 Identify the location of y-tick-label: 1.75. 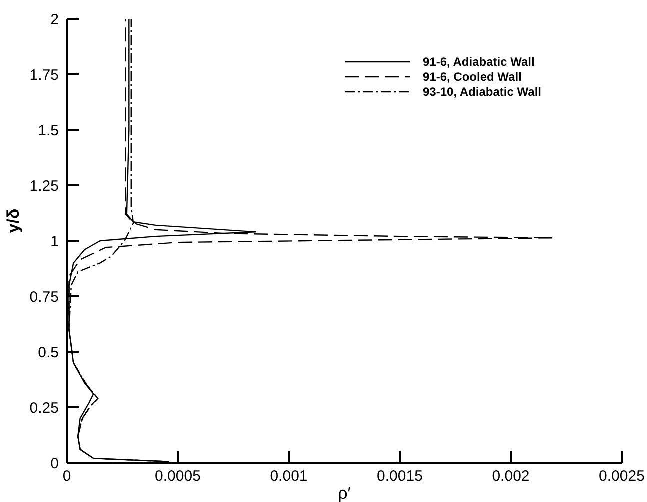
(44, 75).